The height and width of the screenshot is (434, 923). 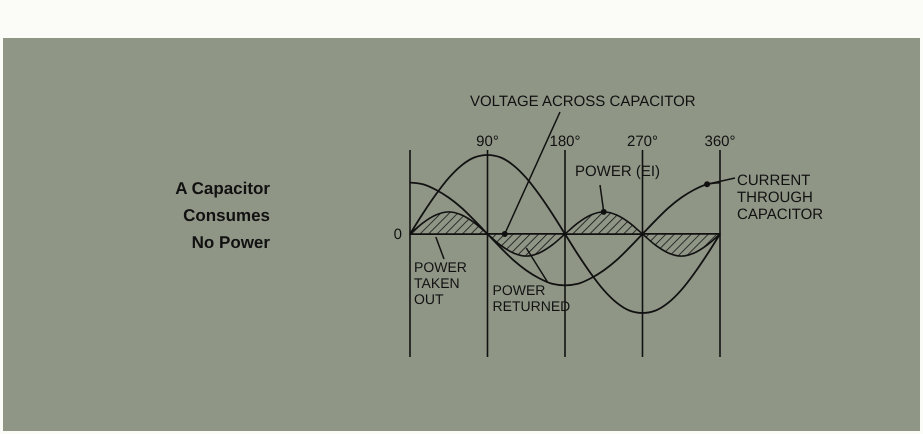 I want to click on x-tick-label: 360°, so click(x=720, y=141).